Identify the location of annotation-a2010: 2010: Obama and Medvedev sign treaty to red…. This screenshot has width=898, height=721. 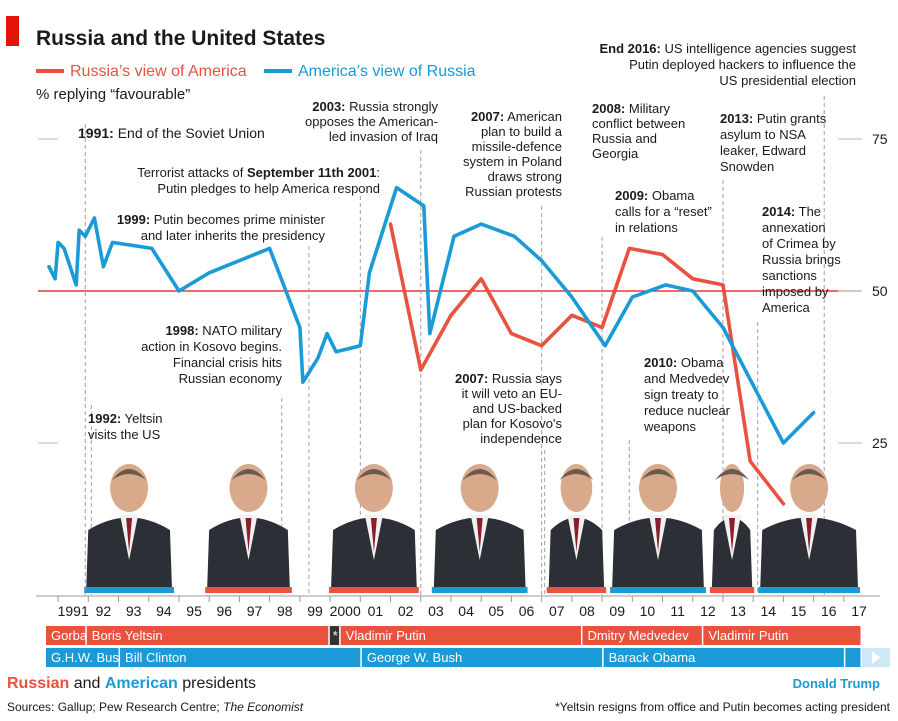
(687, 394).